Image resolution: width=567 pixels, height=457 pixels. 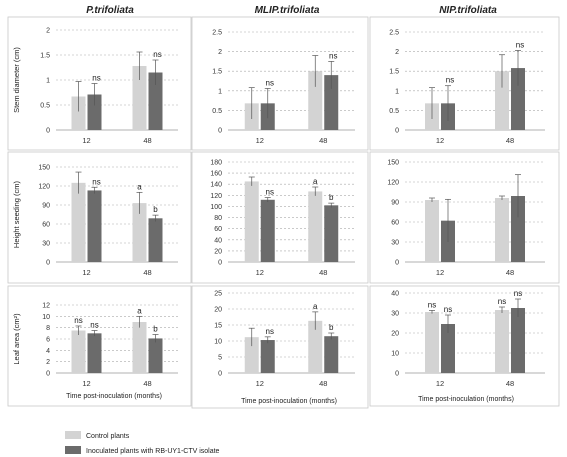 What do you see at coordinates (218, 240) in the screenshot?
I see `y-tick-label: 40` at bounding box center [218, 240].